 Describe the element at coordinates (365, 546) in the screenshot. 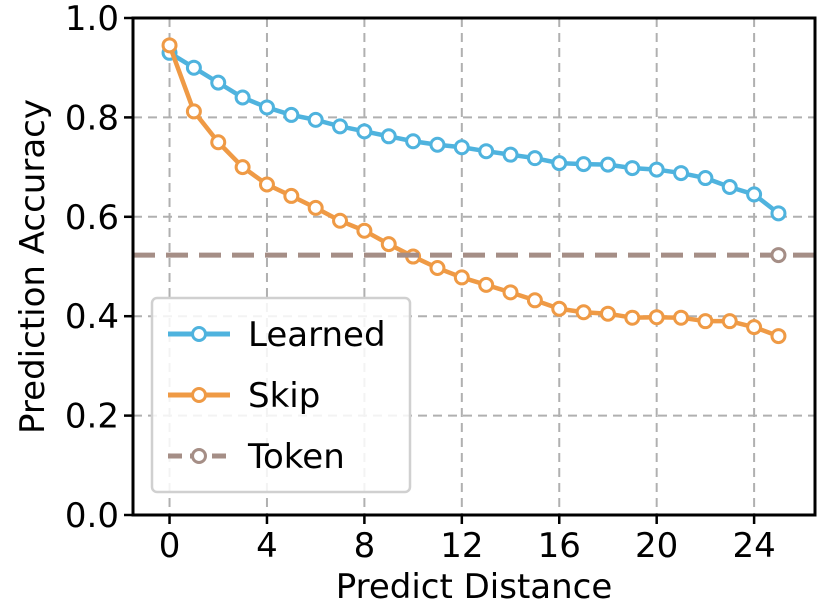

I see `x-tick-label: 8` at that location.